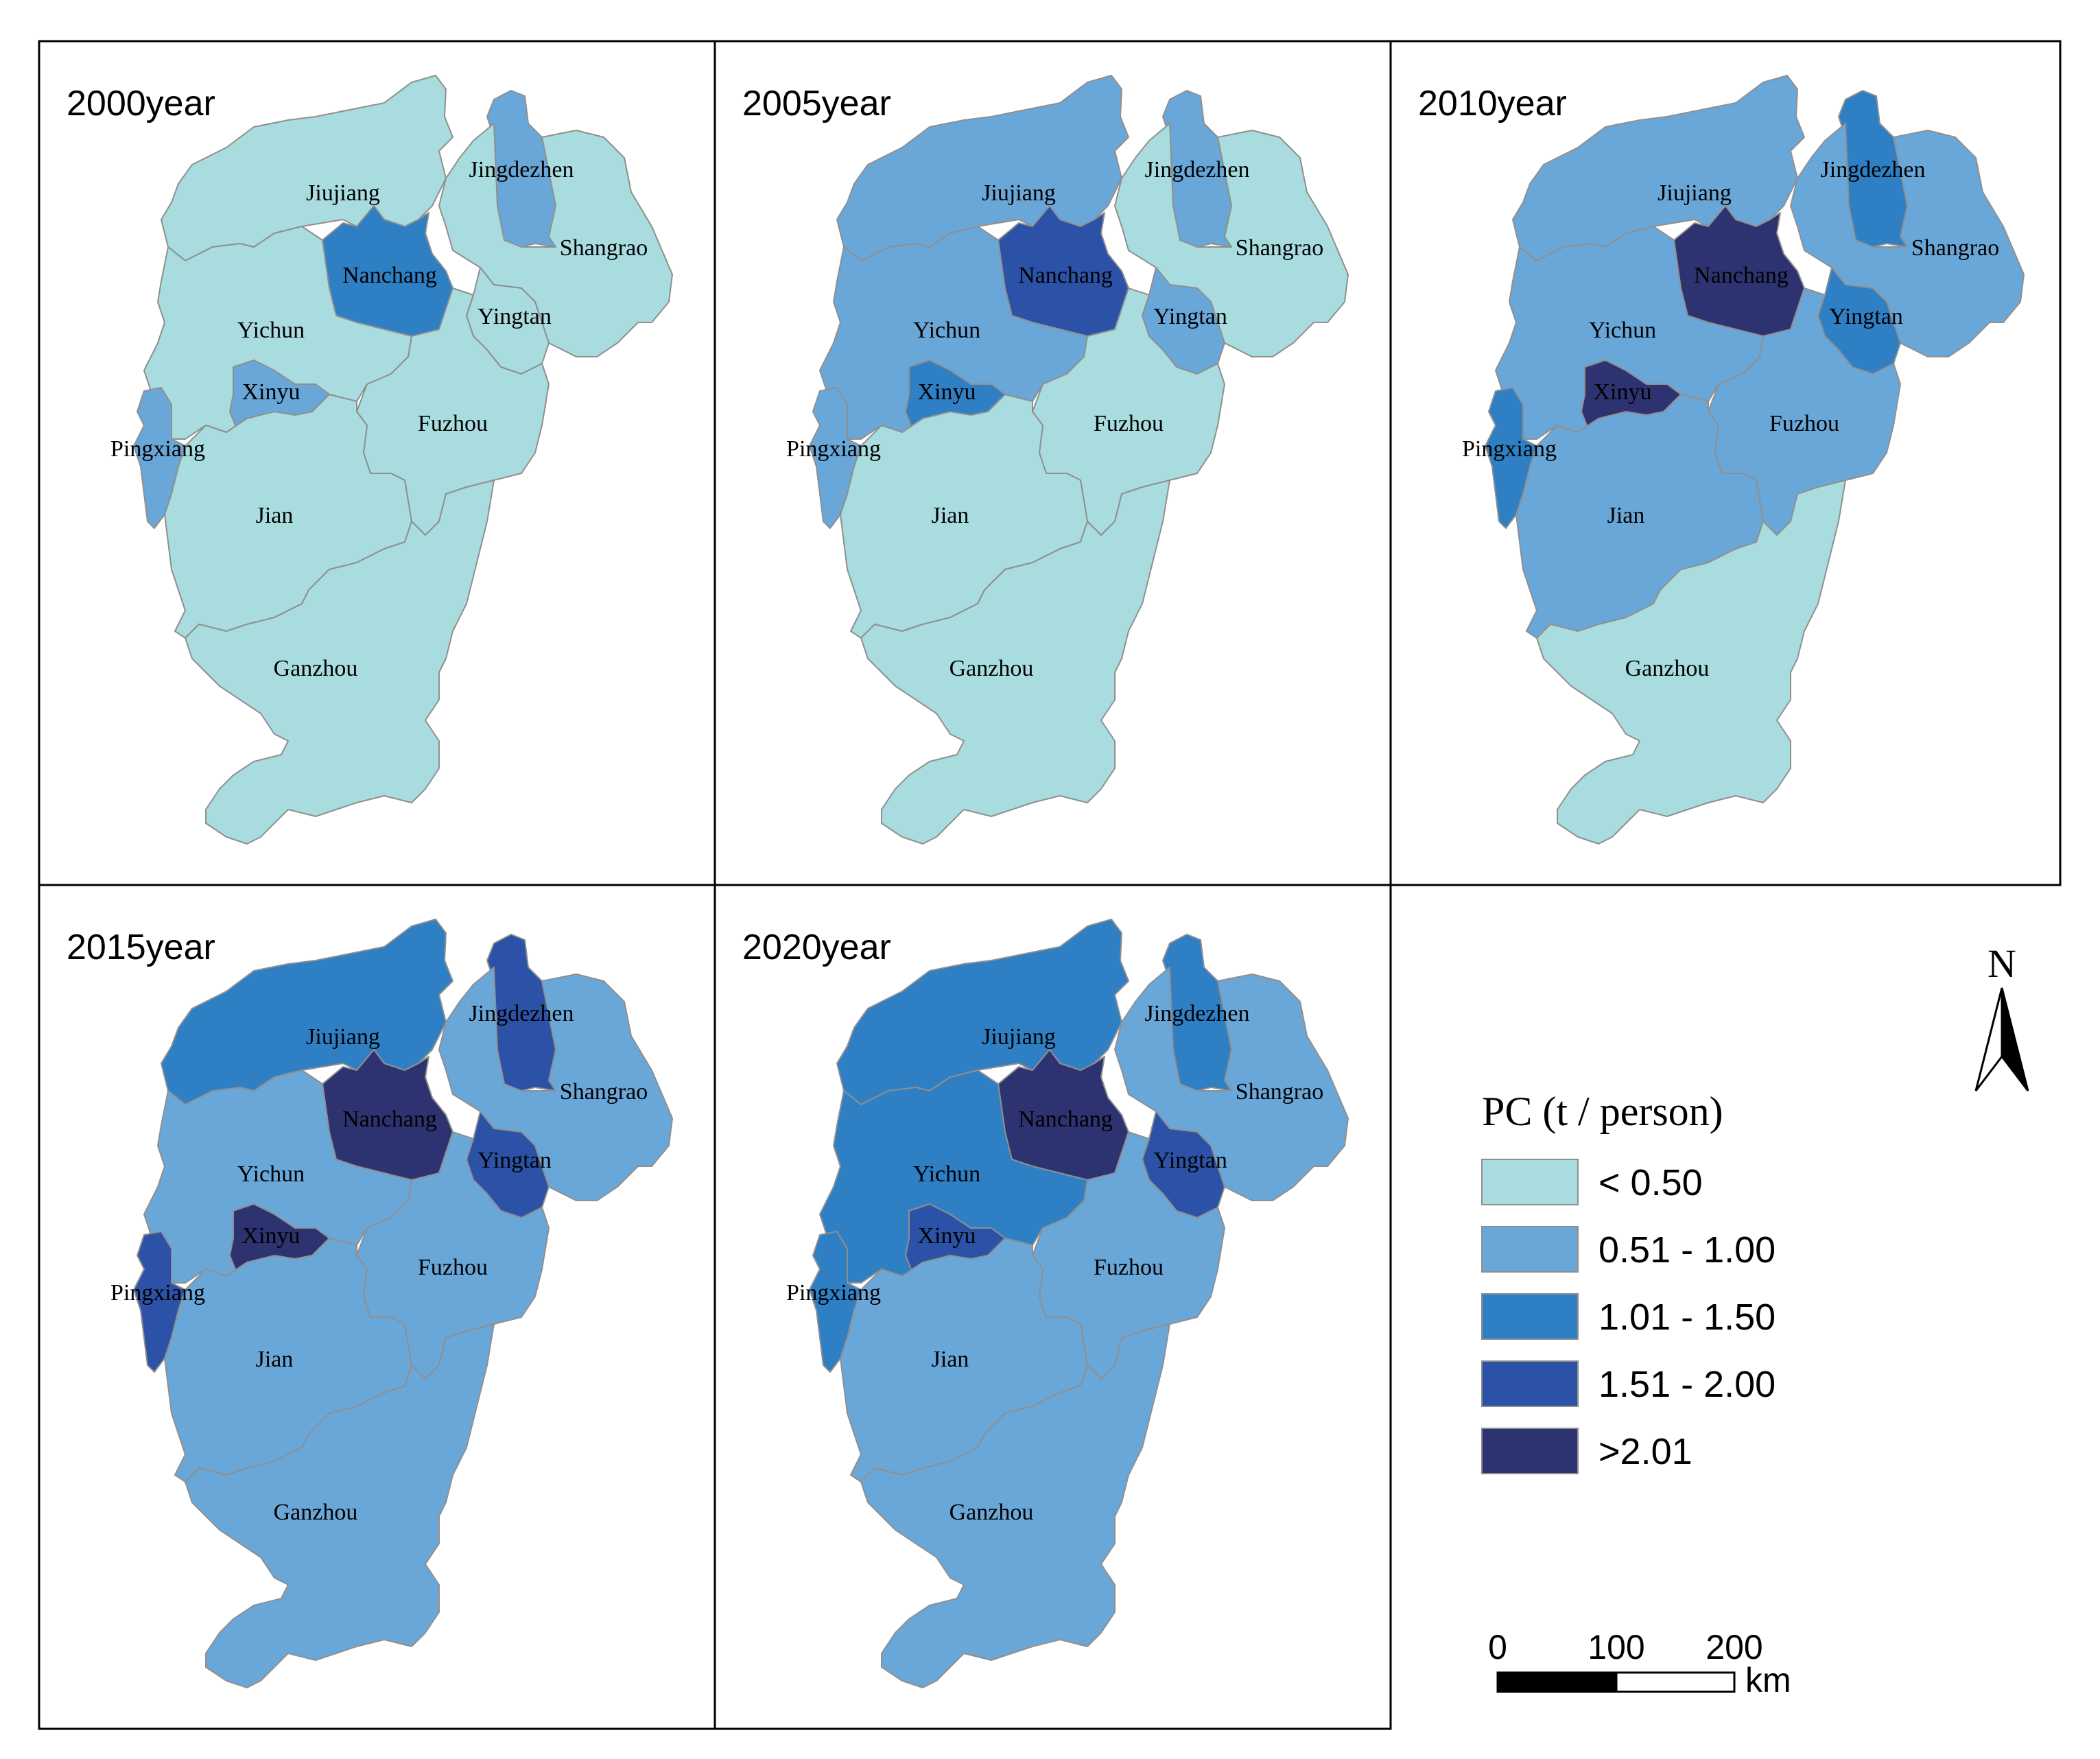 Image resolution: width=2100 pixels, height=1759 pixels. What do you see at coordinates (1768, 1680) in the screenshot?
I see `scale-unit: km` at bounding box center [1768, 1680].